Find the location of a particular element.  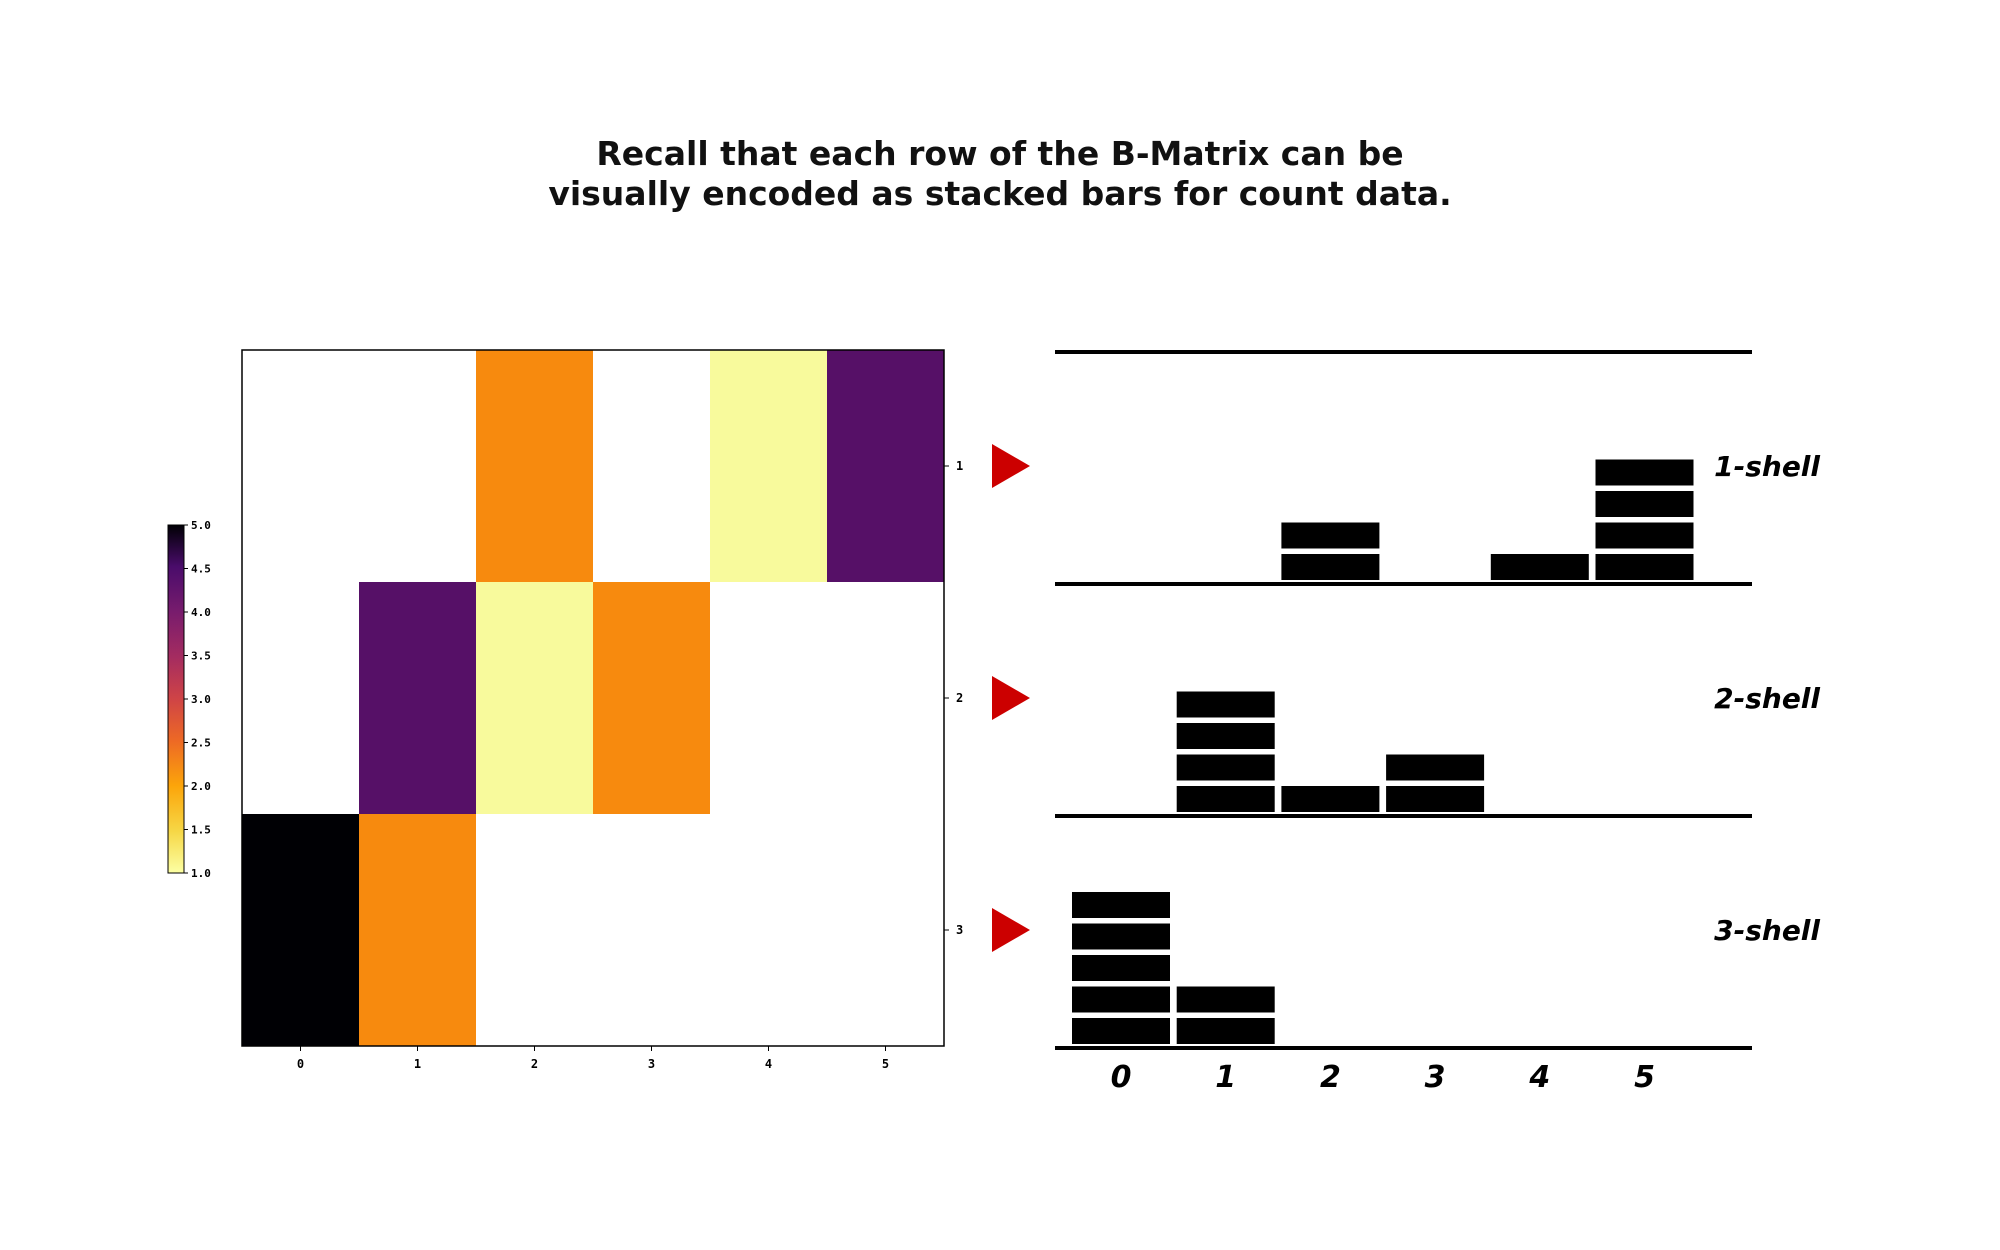

panel-label-3-shell: 3-shell is located at coordinates (1767, 930).